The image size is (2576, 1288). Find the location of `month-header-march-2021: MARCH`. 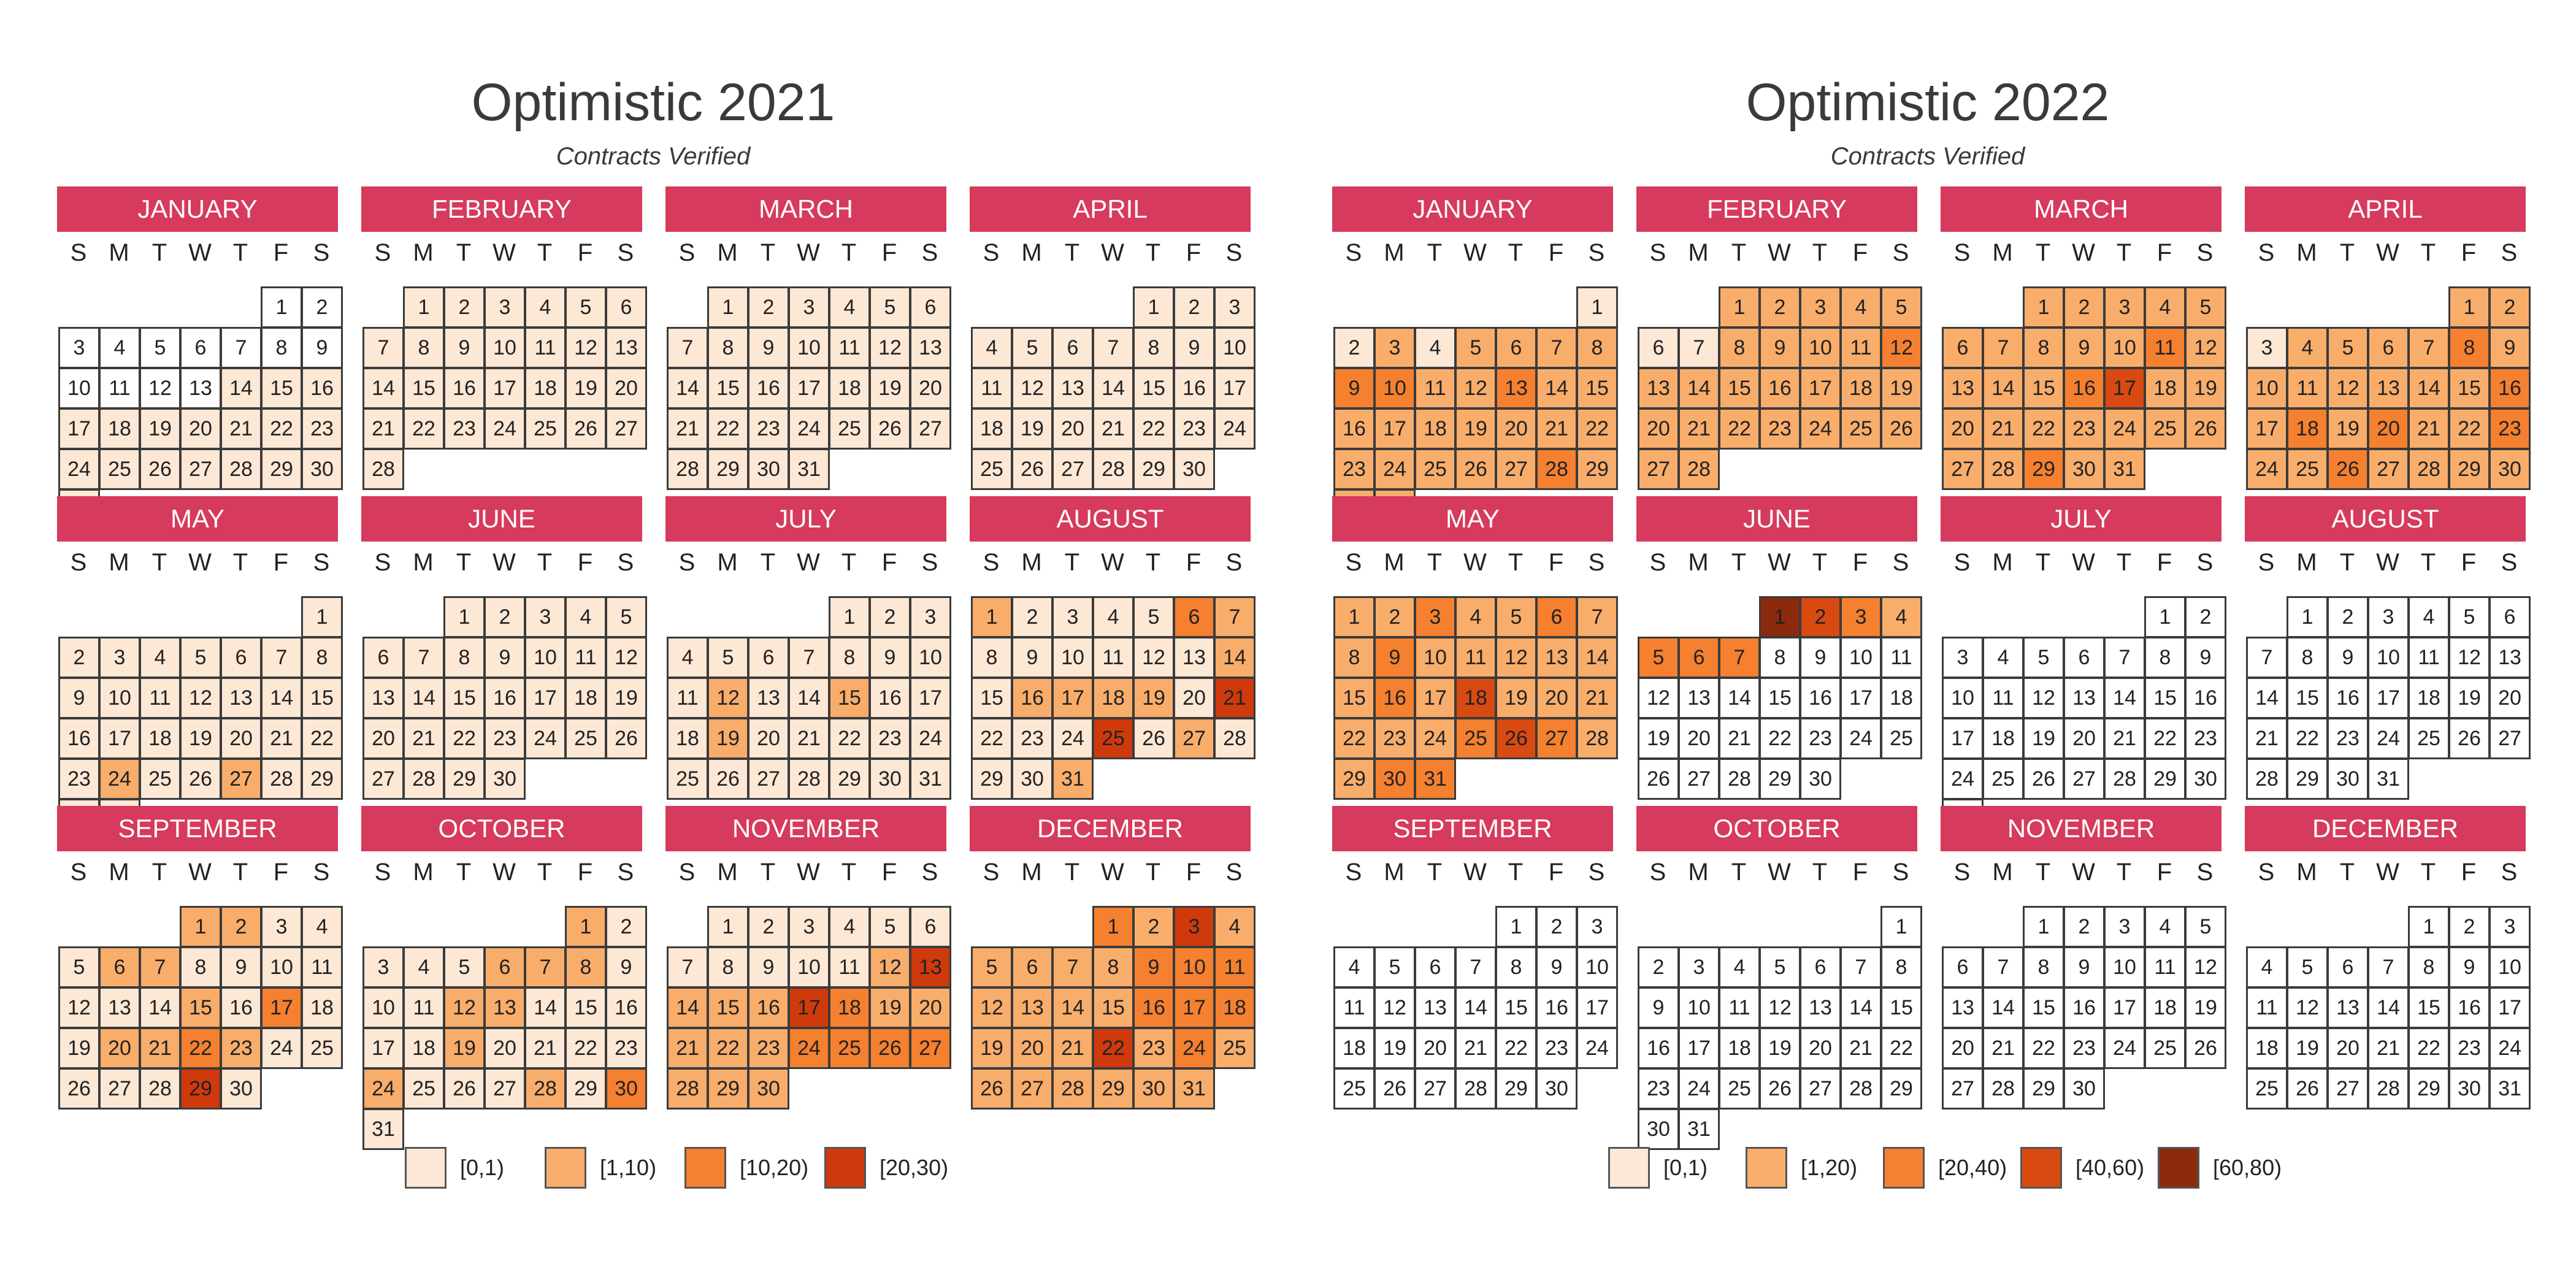

month-header-march-2021: MARCH is located at coordinates (805, 209).